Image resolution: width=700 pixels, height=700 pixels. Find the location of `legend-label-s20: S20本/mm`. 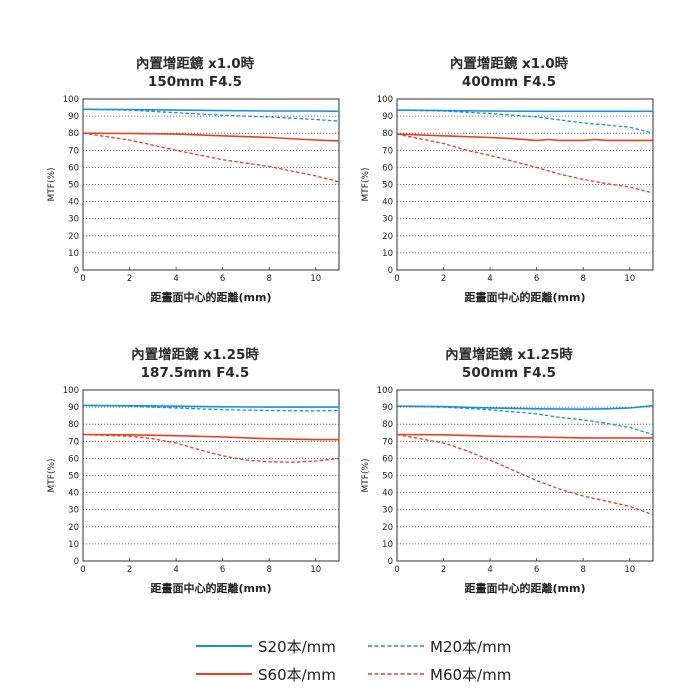

legend-label-s20: S20本/mm is located at coordinates (297, 647).